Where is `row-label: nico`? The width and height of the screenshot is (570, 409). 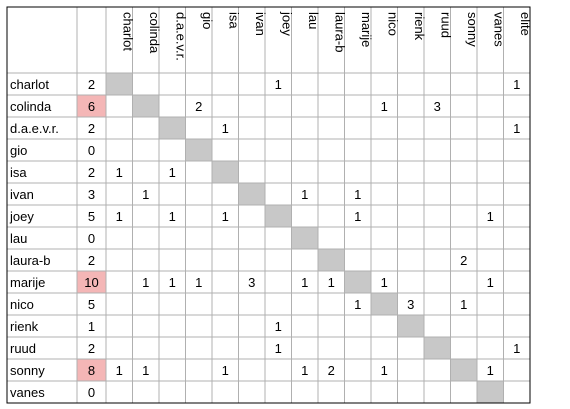
row-label: nico is located at coordinates (22, 304).